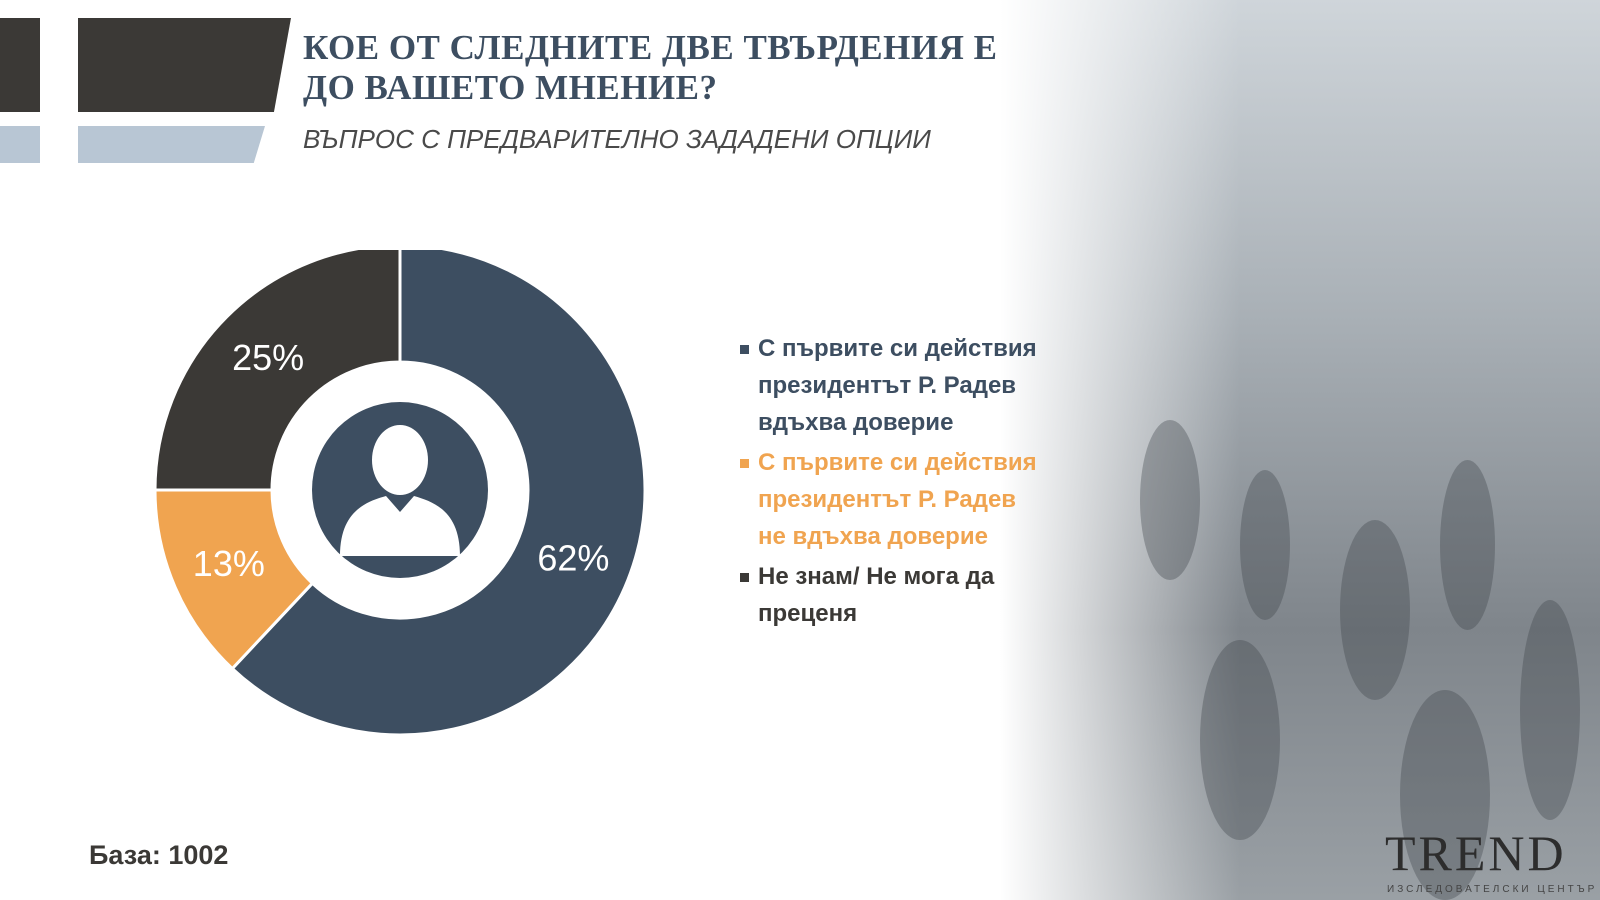 The width and height of the screenshot is (1600, 900). Describe the element at coordinates (867, 595) in the screenshot. I see `legend-item-dont-know: Не знам/ Не мога да преценя` at that location.